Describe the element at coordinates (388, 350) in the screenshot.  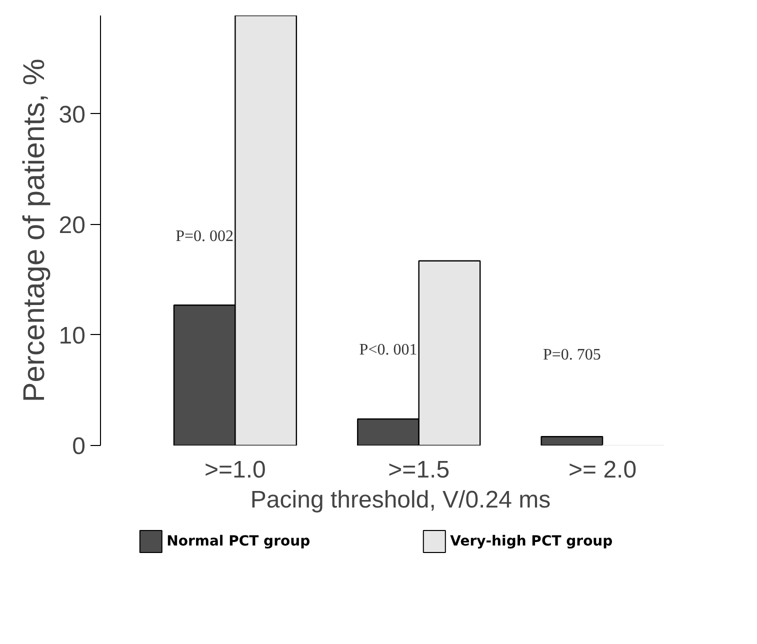
I see `annotation: P<0. 001` at that location.